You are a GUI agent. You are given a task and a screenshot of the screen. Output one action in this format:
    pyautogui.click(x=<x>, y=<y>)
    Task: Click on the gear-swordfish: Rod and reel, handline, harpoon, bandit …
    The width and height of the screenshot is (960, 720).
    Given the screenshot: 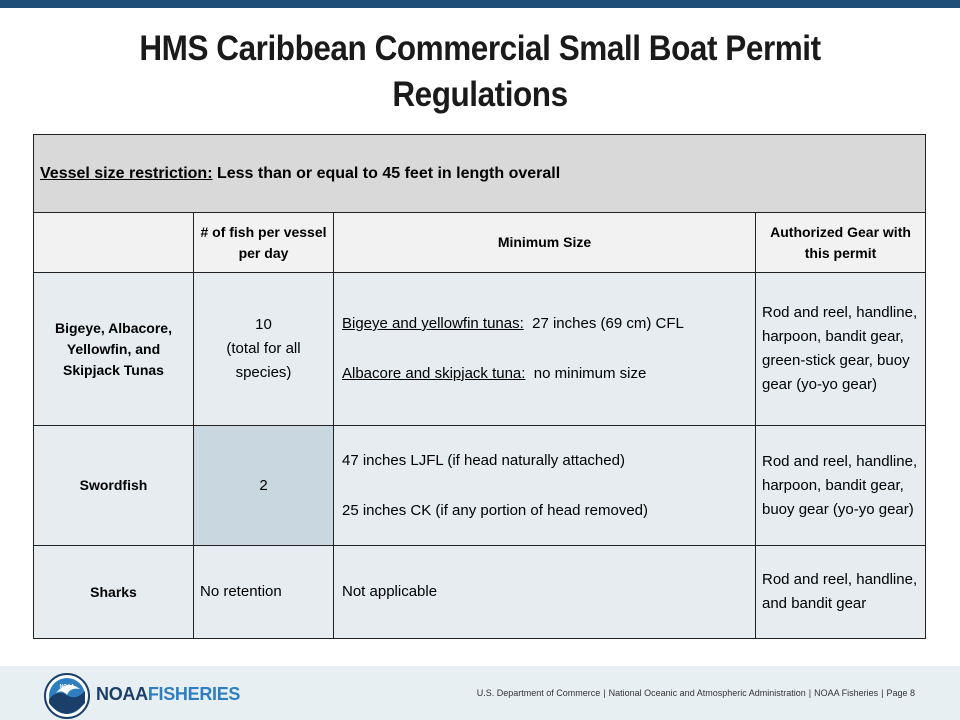 What is the action you would take?
    pyautogui.click(x=840, y=485)
    